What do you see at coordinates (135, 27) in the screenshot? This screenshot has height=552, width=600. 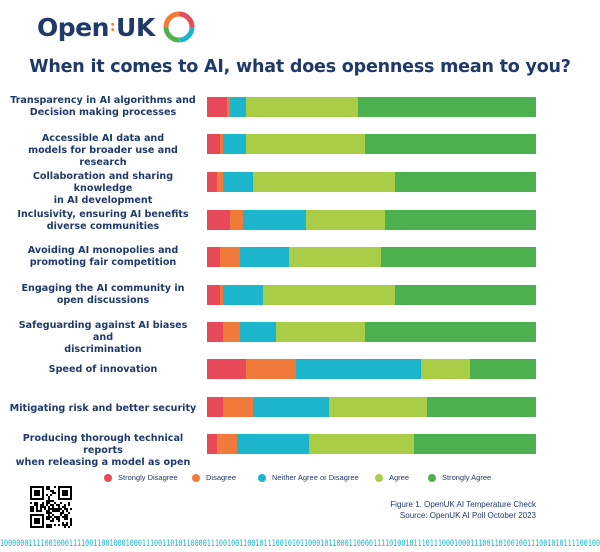 I see `logo-text-uk: UK` at bounding box center [135, 27].